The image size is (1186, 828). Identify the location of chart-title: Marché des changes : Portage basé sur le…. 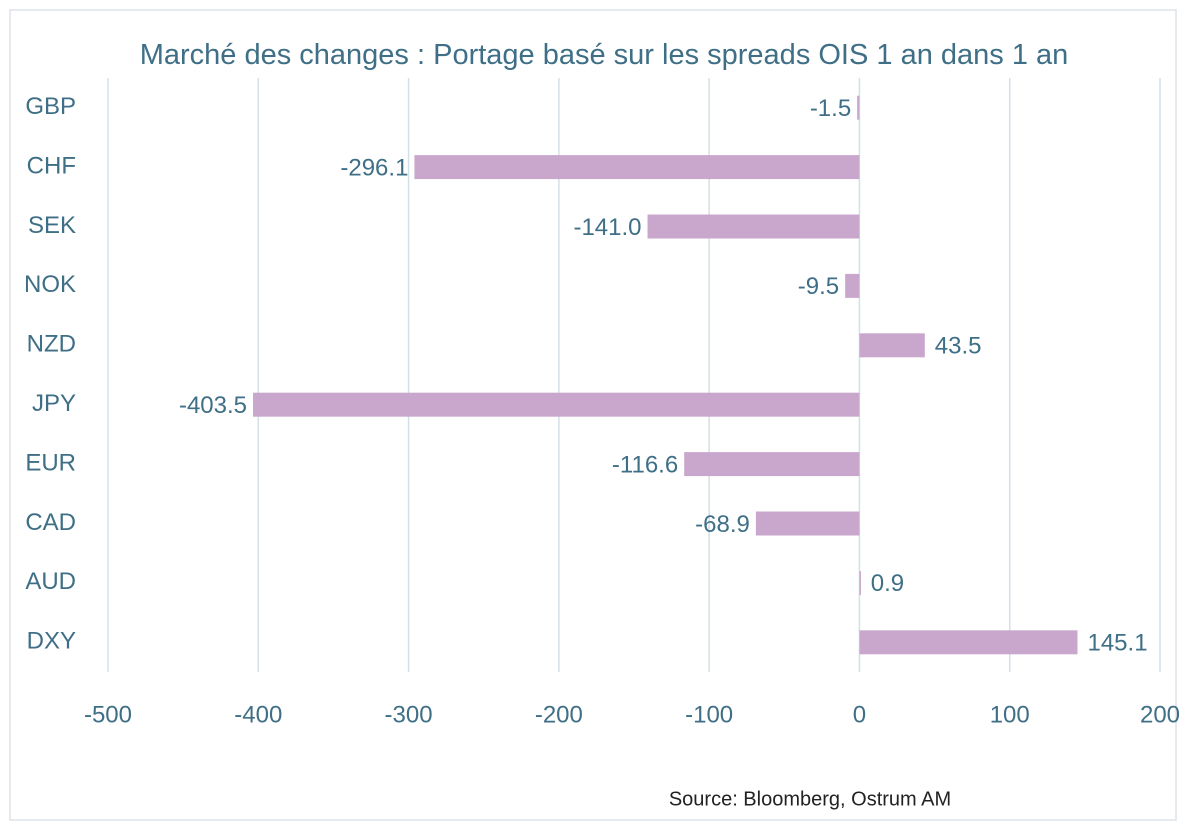
(604, 55).